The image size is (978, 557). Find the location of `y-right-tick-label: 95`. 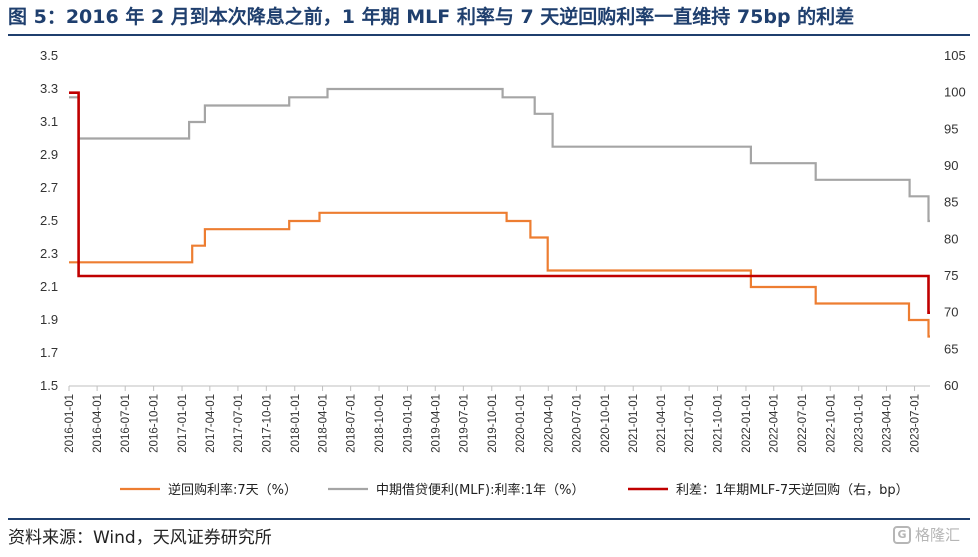

y-right-tick-label: 95 is located at coordinates (951, 128).